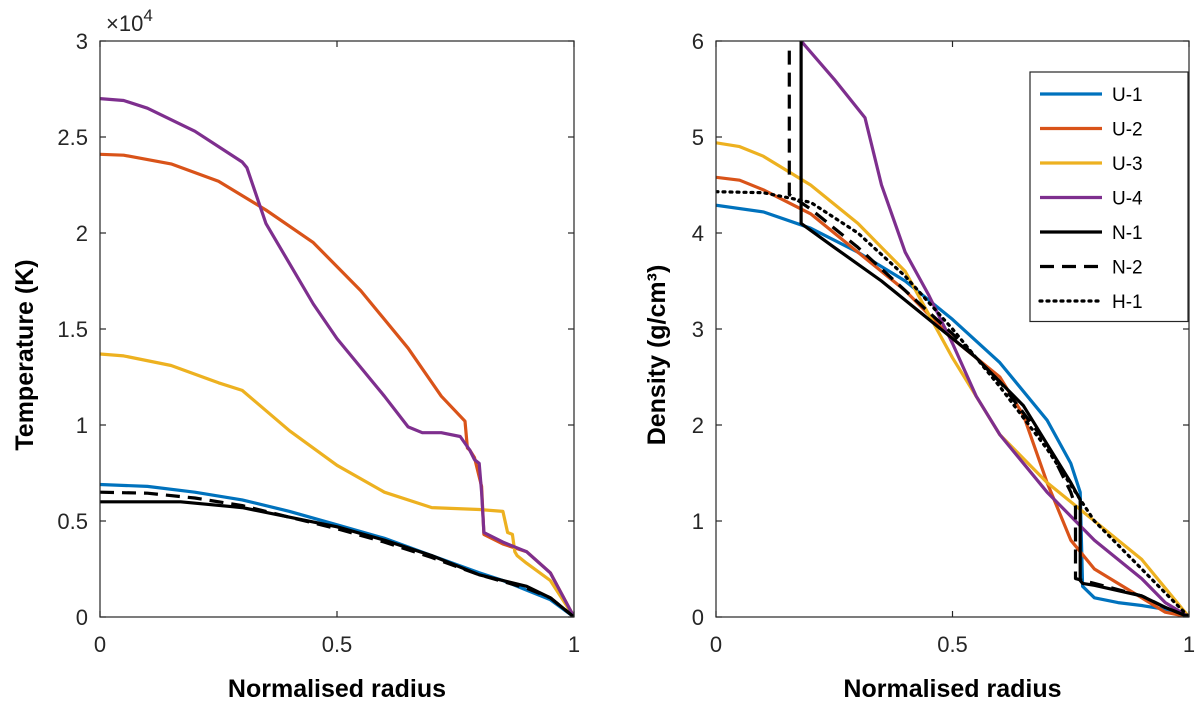 The height and width of the screenshot is (710, 1200). Describe the element at coordinates (1109, 197) in the screenshot. I see `density-legend: U-1 U-2 U-3 U-4 N-1 N-2 H-1` at that location.